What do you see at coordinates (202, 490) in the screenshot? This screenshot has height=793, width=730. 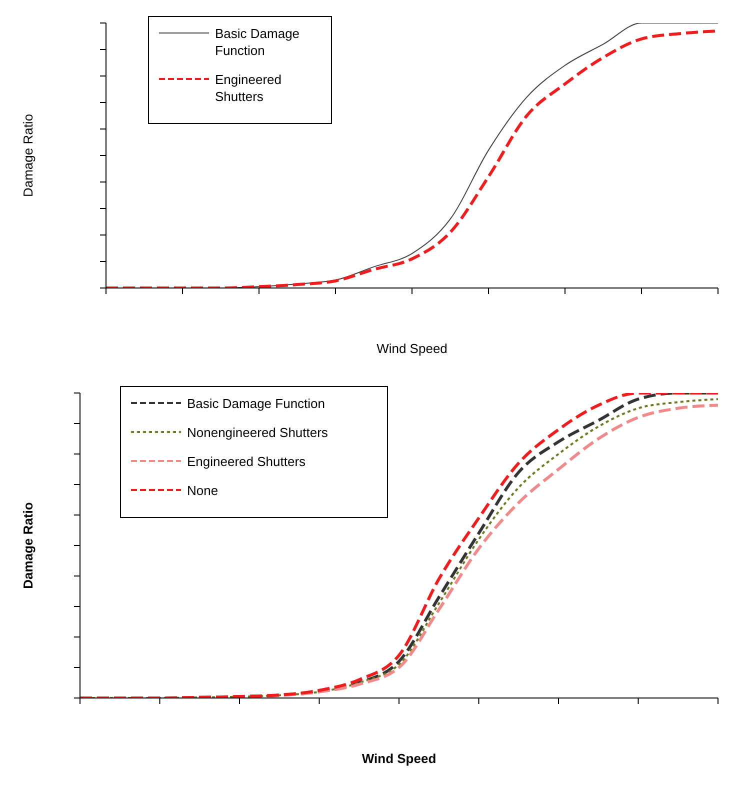 I see `legend-label: None` at bounding box center [202, 490].